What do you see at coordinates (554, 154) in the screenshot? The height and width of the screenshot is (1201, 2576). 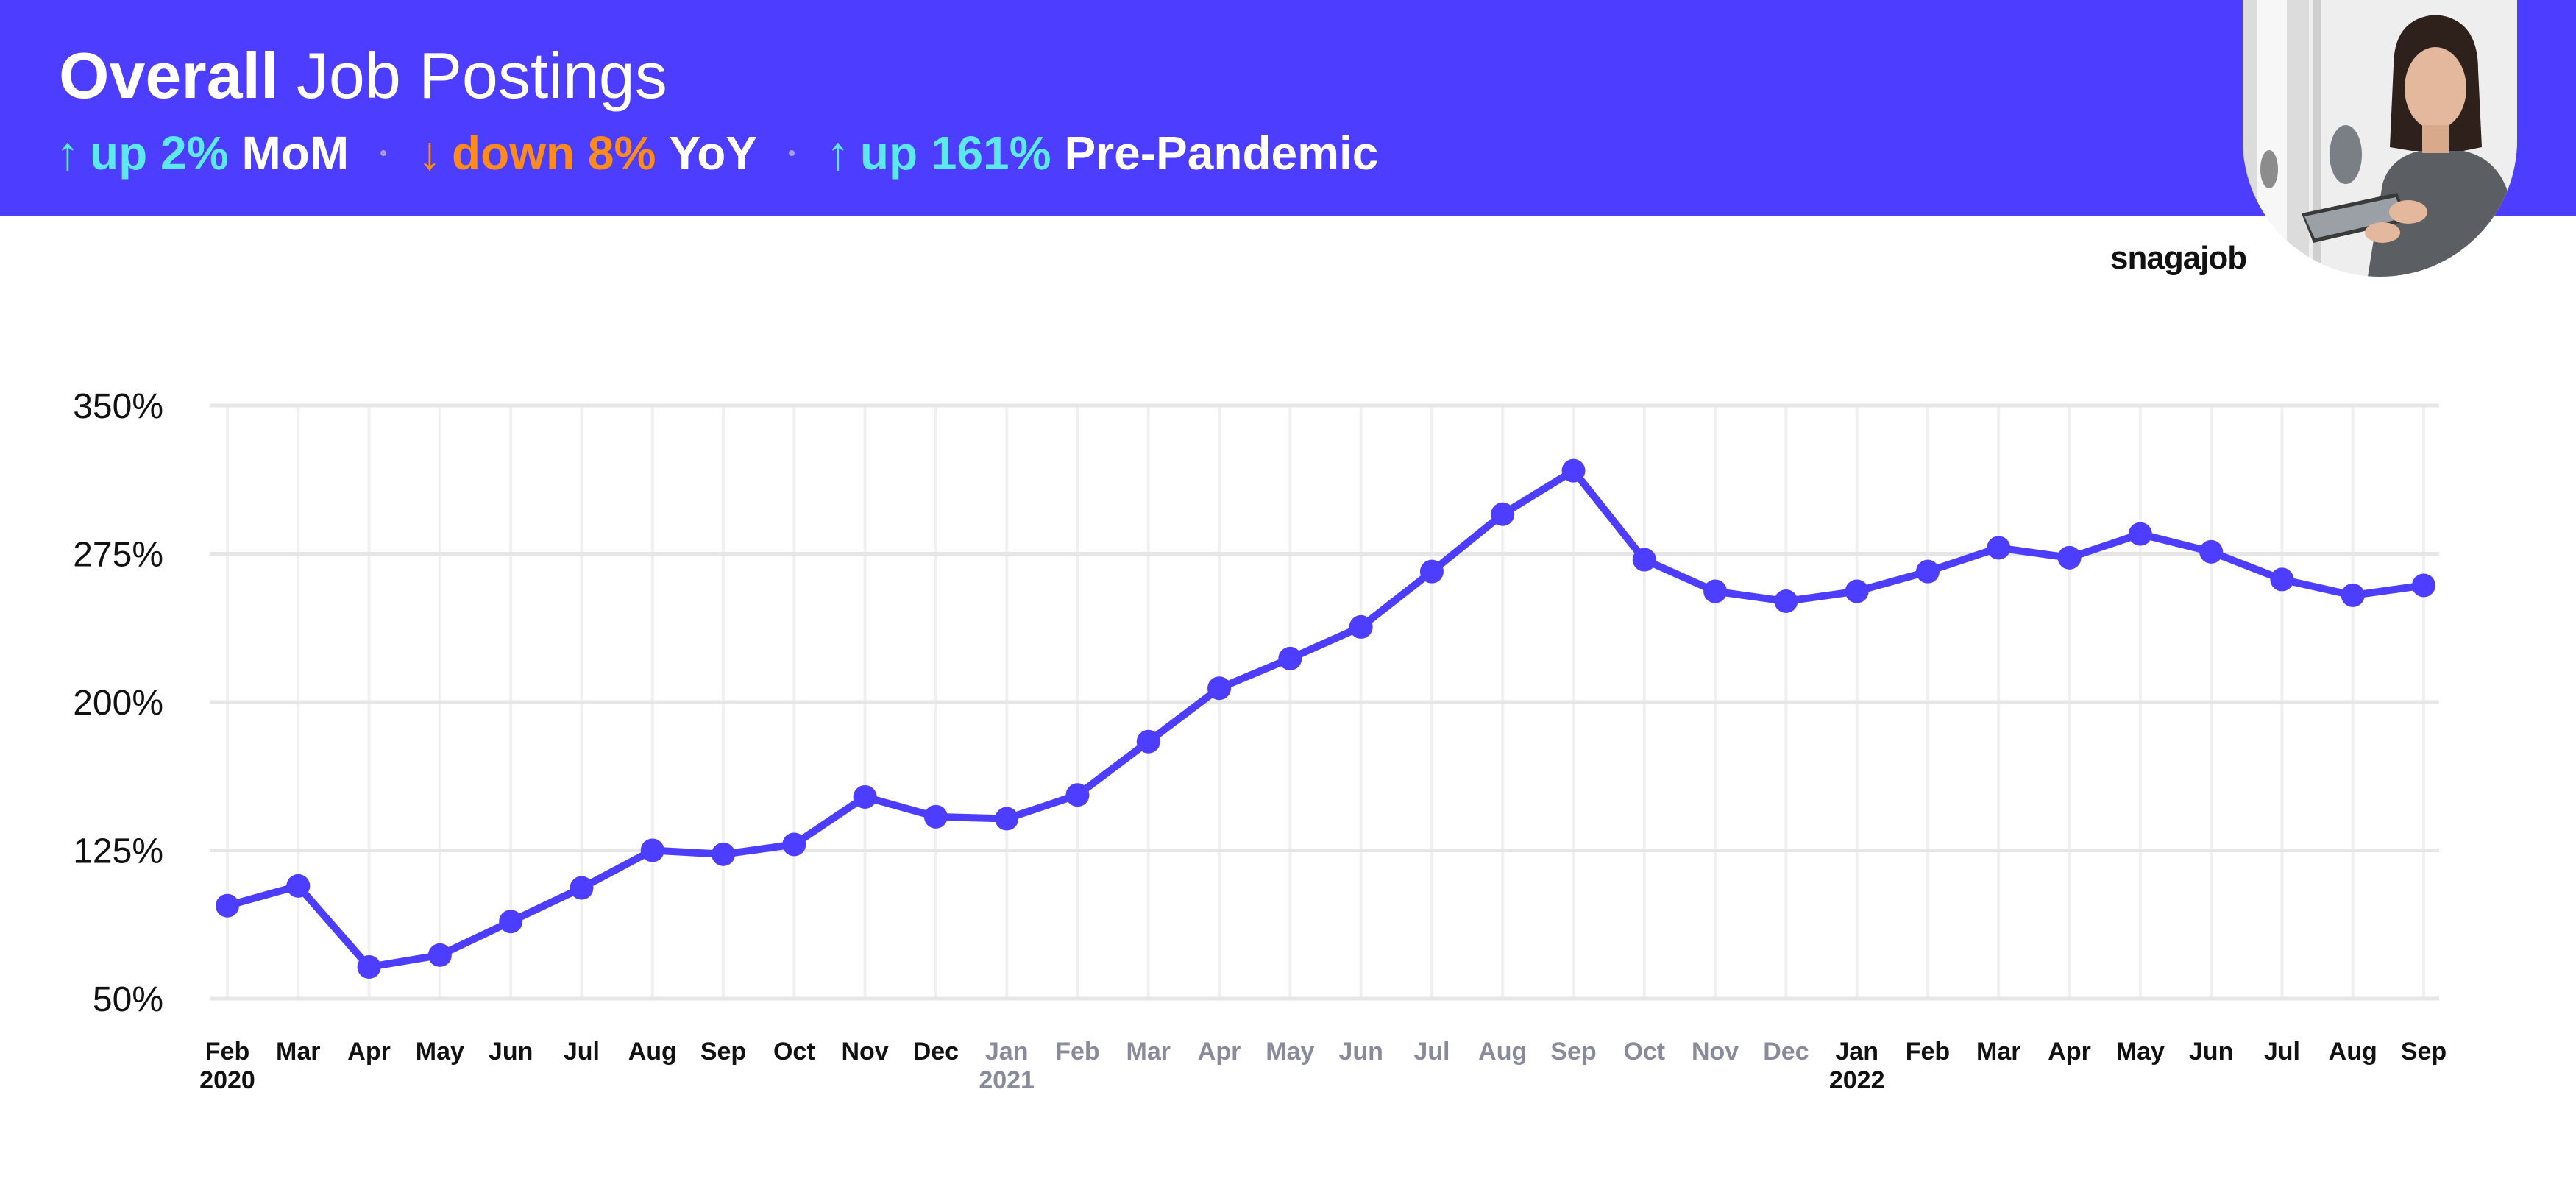 I see `stat-yoy-change: down 8%` at bounding box center [554, 154].